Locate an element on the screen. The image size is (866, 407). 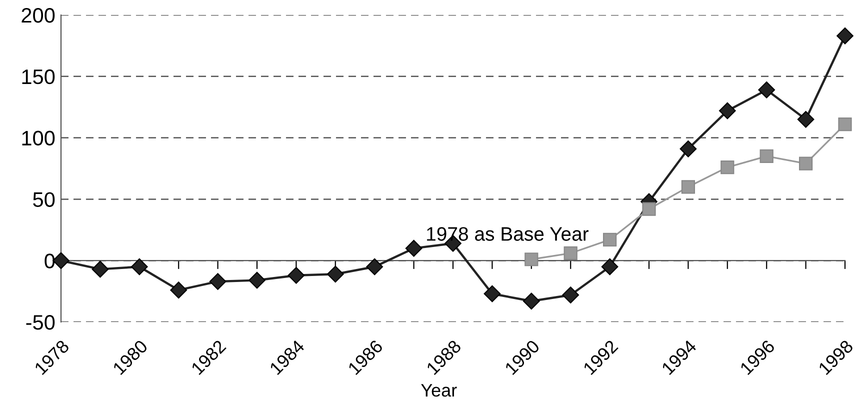
x-axis-title: Year is located at coordinates (439, 390).